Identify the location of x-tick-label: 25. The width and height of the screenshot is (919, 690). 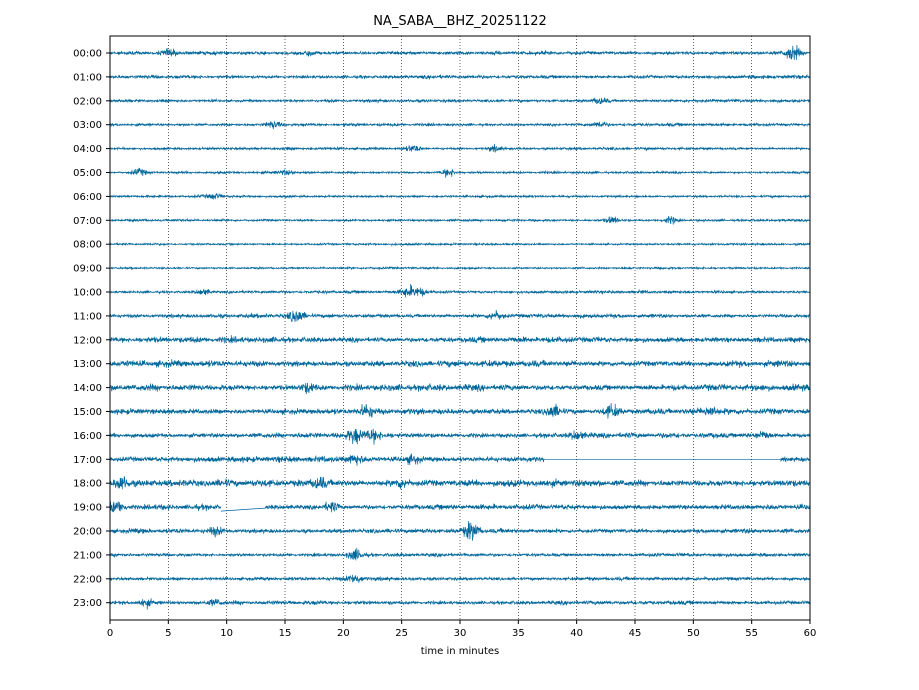
(401, 633).